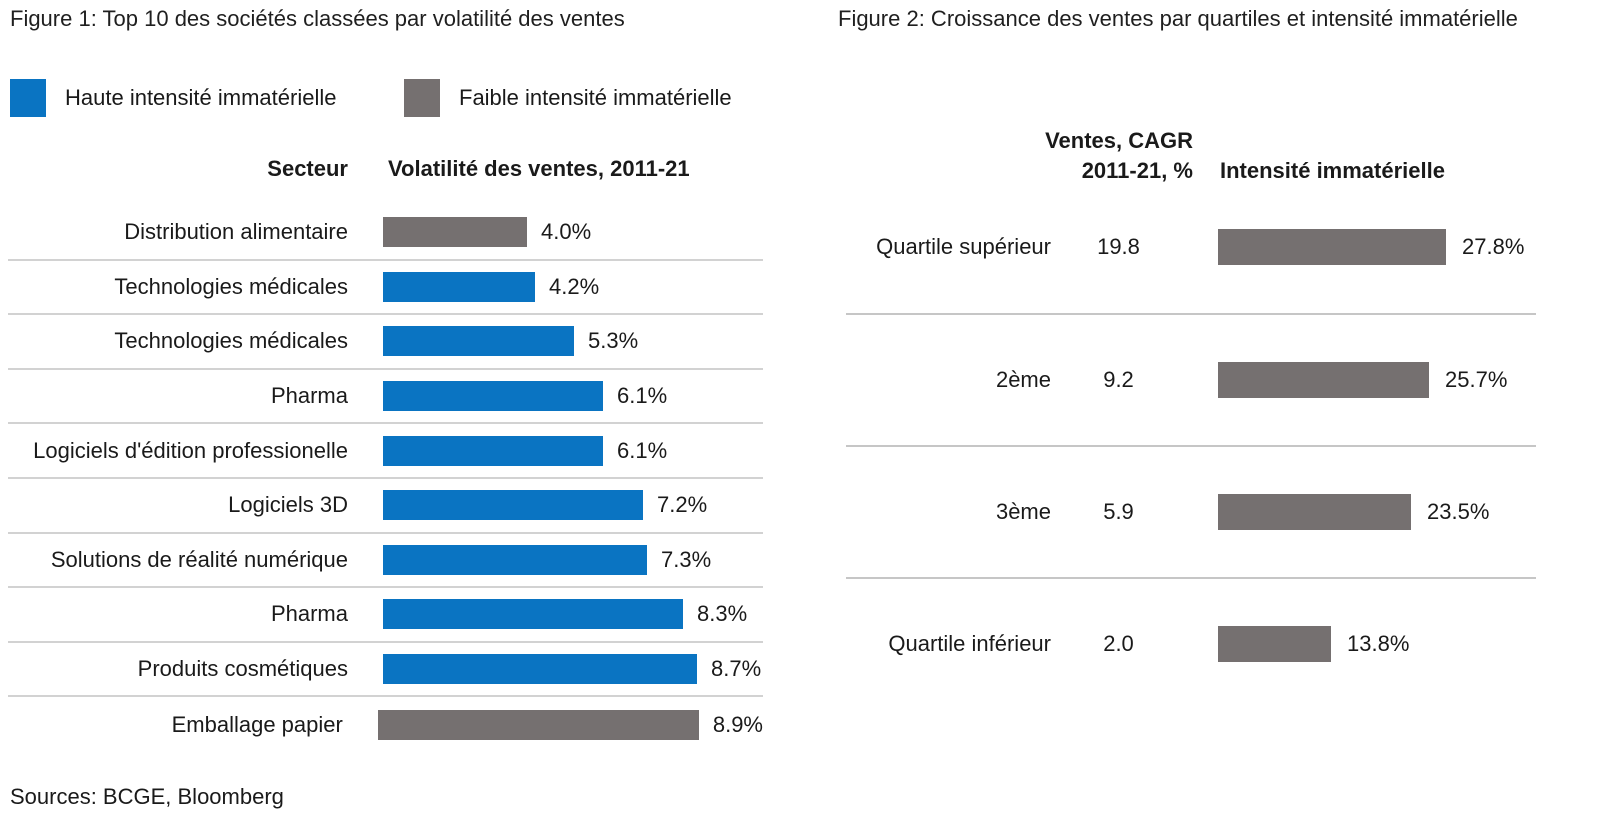  What do you see at coordinates (422, 98) in the screenshot?
I see `low-intensity-swatch-icon` at bounding box center [422, 98].